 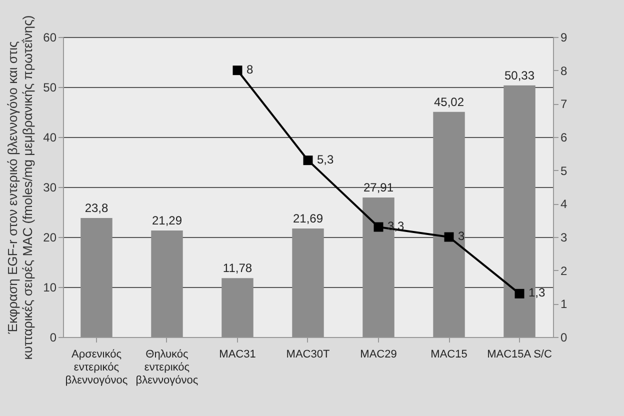 What do you see at coordinates (378, 354) in the screenshot?
I see `x-tick-label: MAC29` at bounding box center [378, 354].